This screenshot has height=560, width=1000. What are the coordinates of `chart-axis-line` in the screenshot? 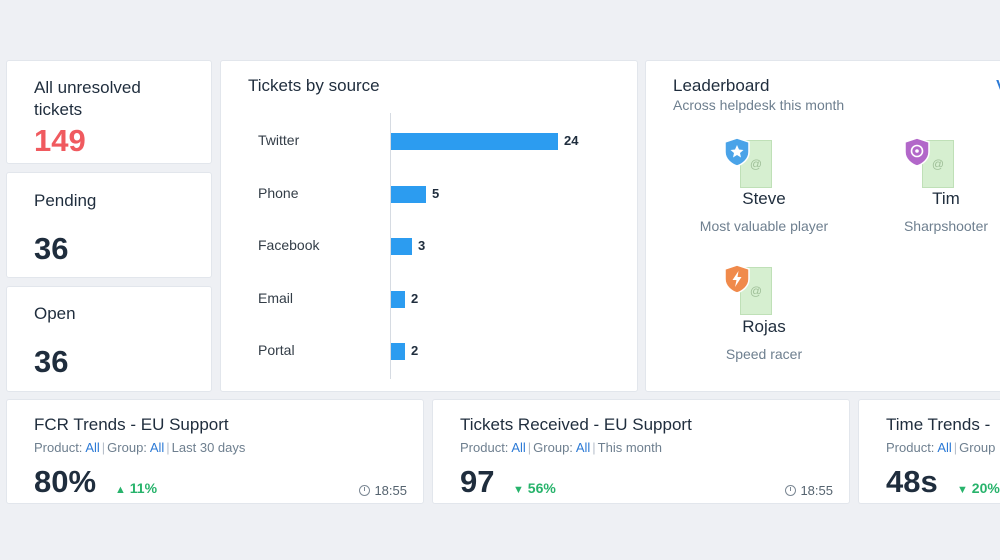 It's located at (390, 246).